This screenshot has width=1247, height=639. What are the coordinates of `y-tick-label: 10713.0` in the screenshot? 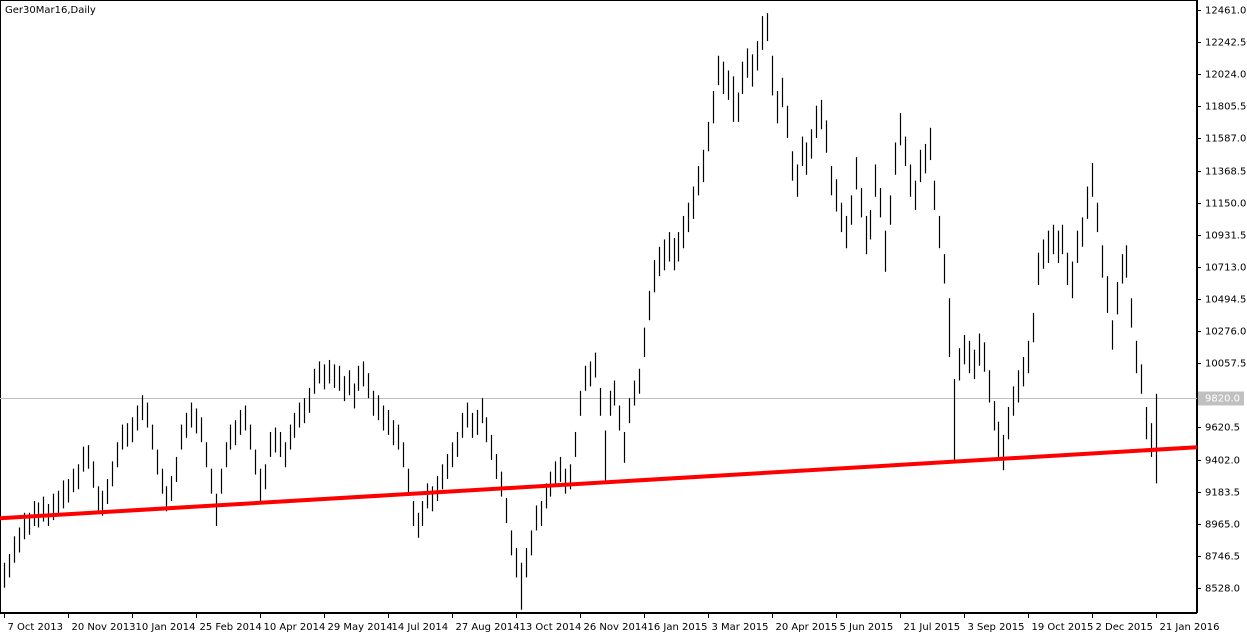 It's located at (1225, 268).